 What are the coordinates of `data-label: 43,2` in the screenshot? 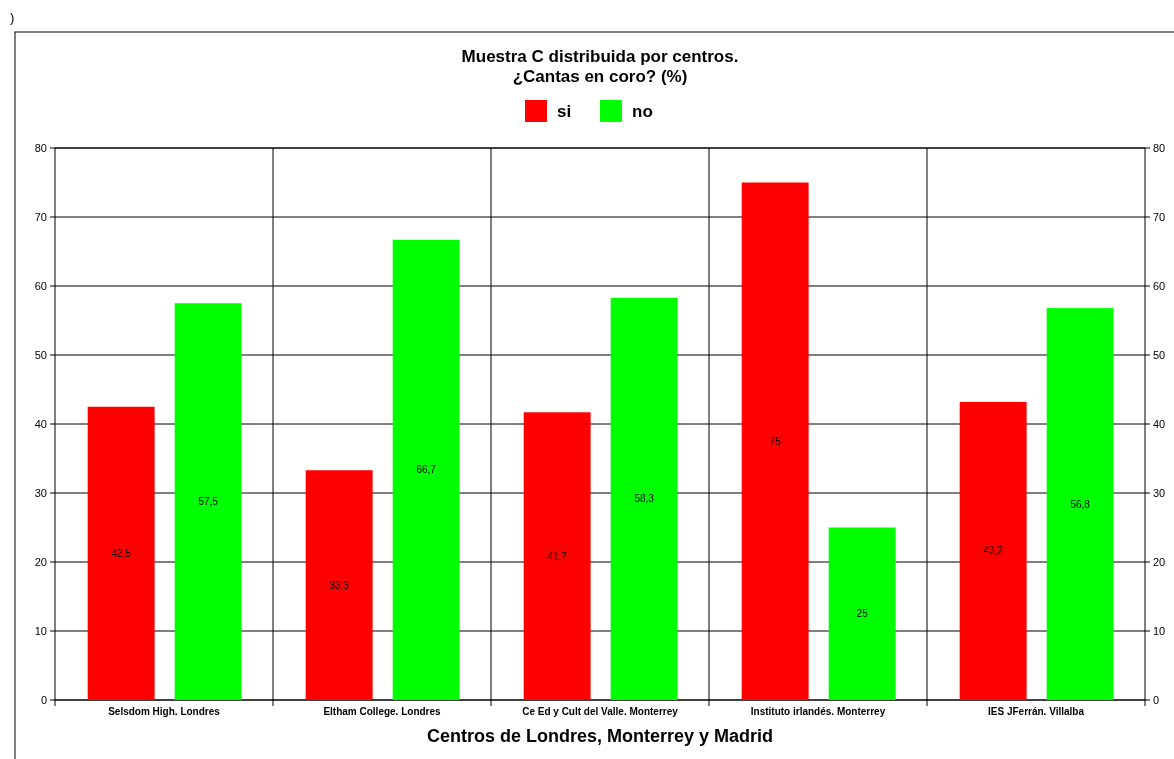 It's located at (993, 551).